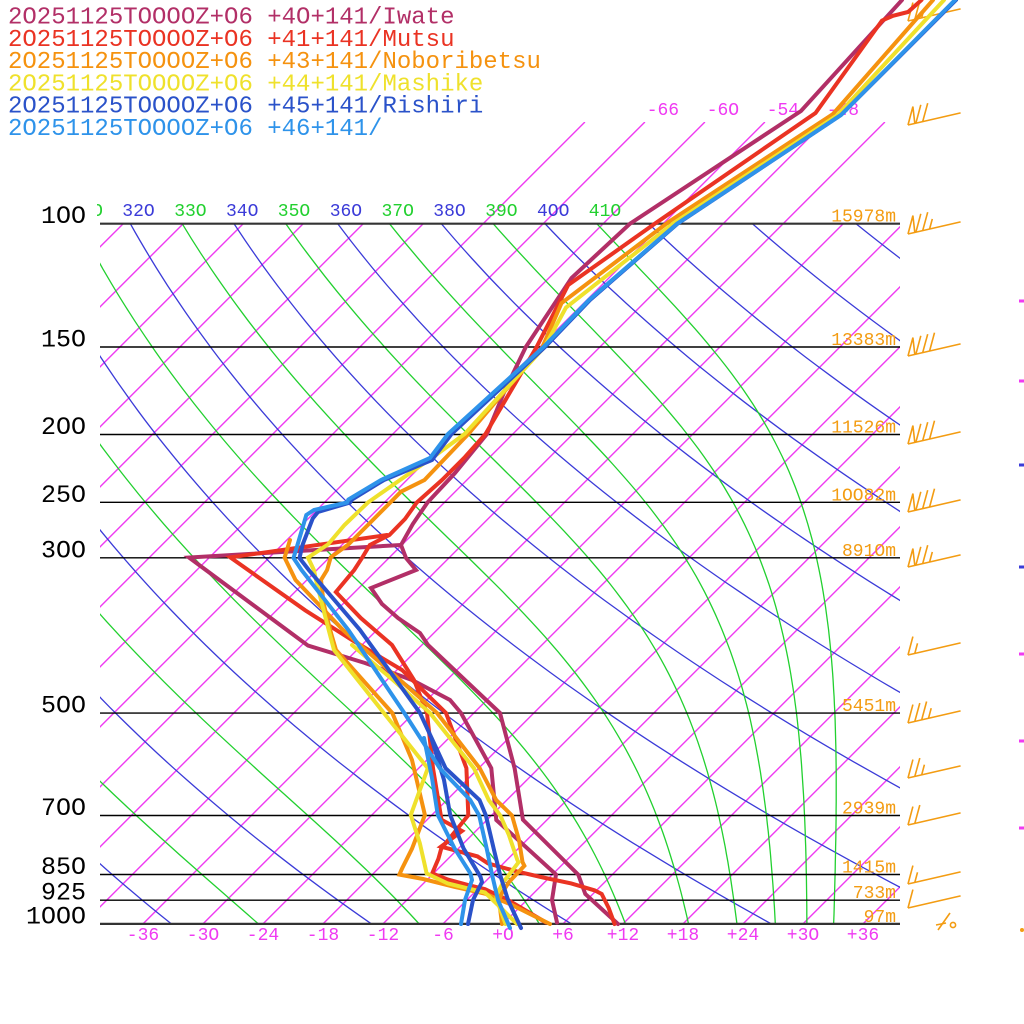 This screenshot has height=1024, width=1024. What do you see at coordinates (263, 936) in the screenshot?
I see `svg-text: -24` at bounding box center [263, 936].